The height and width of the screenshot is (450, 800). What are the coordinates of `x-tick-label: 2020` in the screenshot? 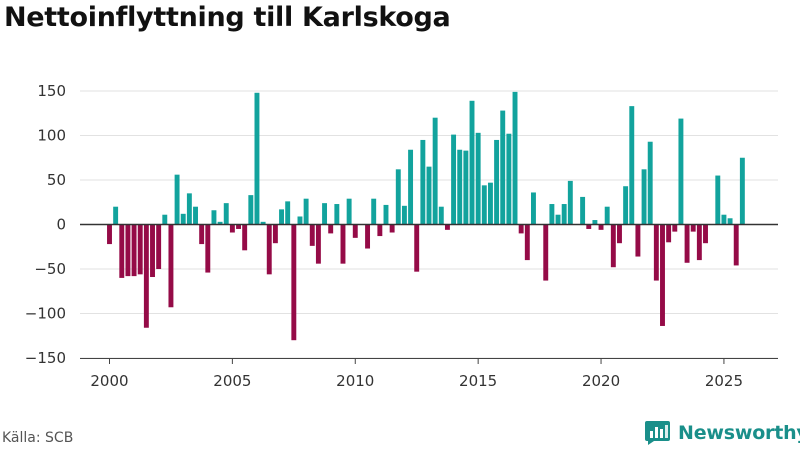 It's located at (601, 381).